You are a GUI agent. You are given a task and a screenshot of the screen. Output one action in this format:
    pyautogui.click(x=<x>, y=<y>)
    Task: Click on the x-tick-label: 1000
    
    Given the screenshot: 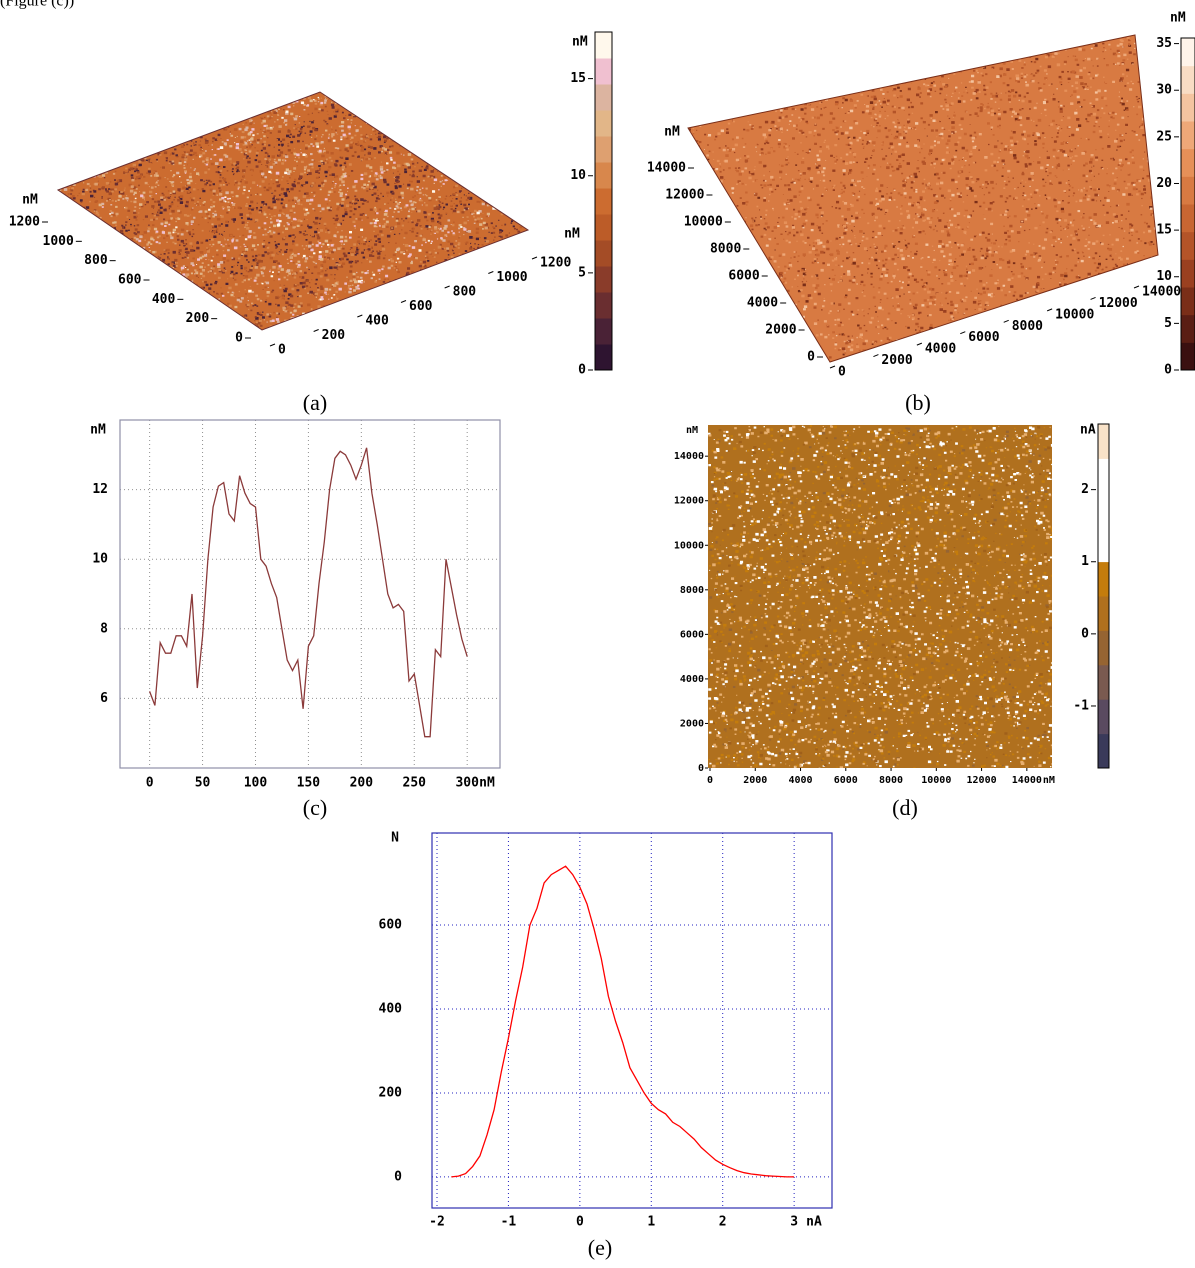 What is the action you would take?
    pyautogui.click(x=511, y=277)
    